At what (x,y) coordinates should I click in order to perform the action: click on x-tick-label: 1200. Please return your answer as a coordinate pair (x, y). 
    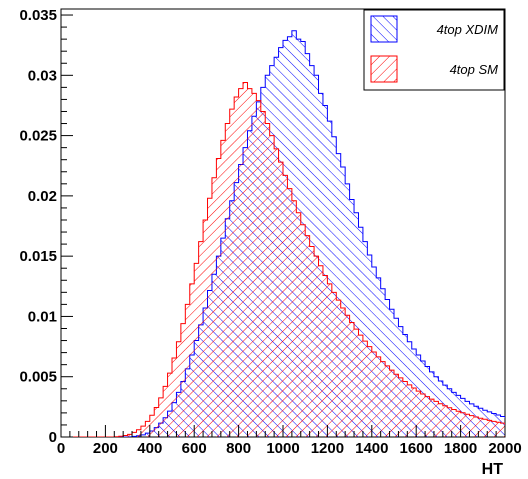
    Looking at the image, I should click on (327, 448).